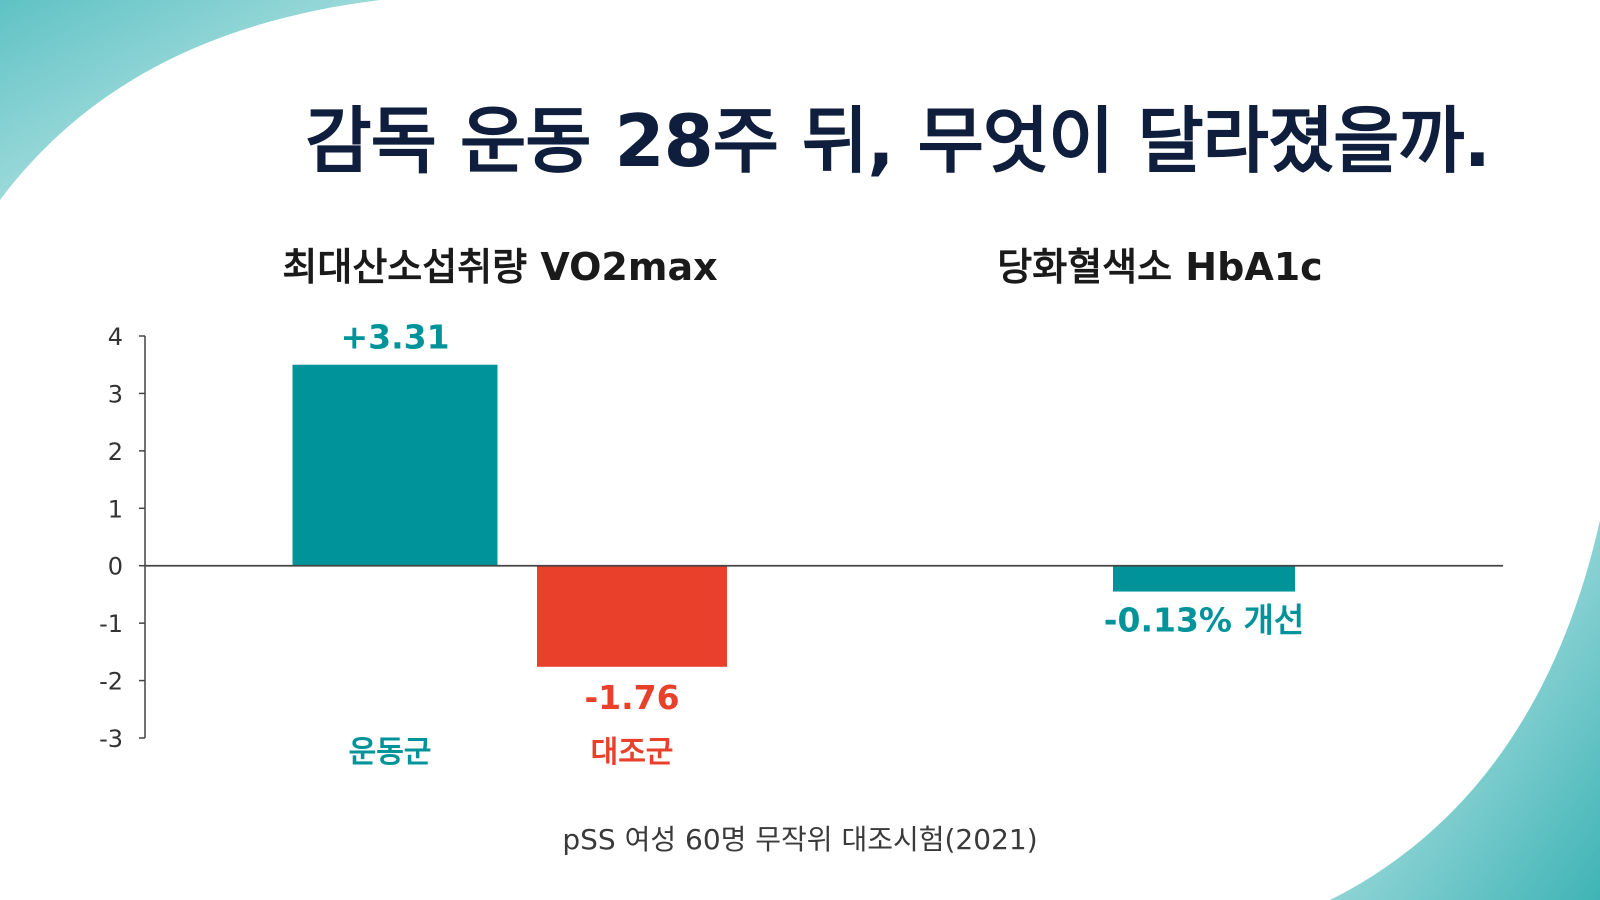 This screenshot has width=1600, height=900. What do you see at coordinates (190, 100) in the screenshot?
I see `corner-swoosh-top-left` at bounding box center [190, 100].